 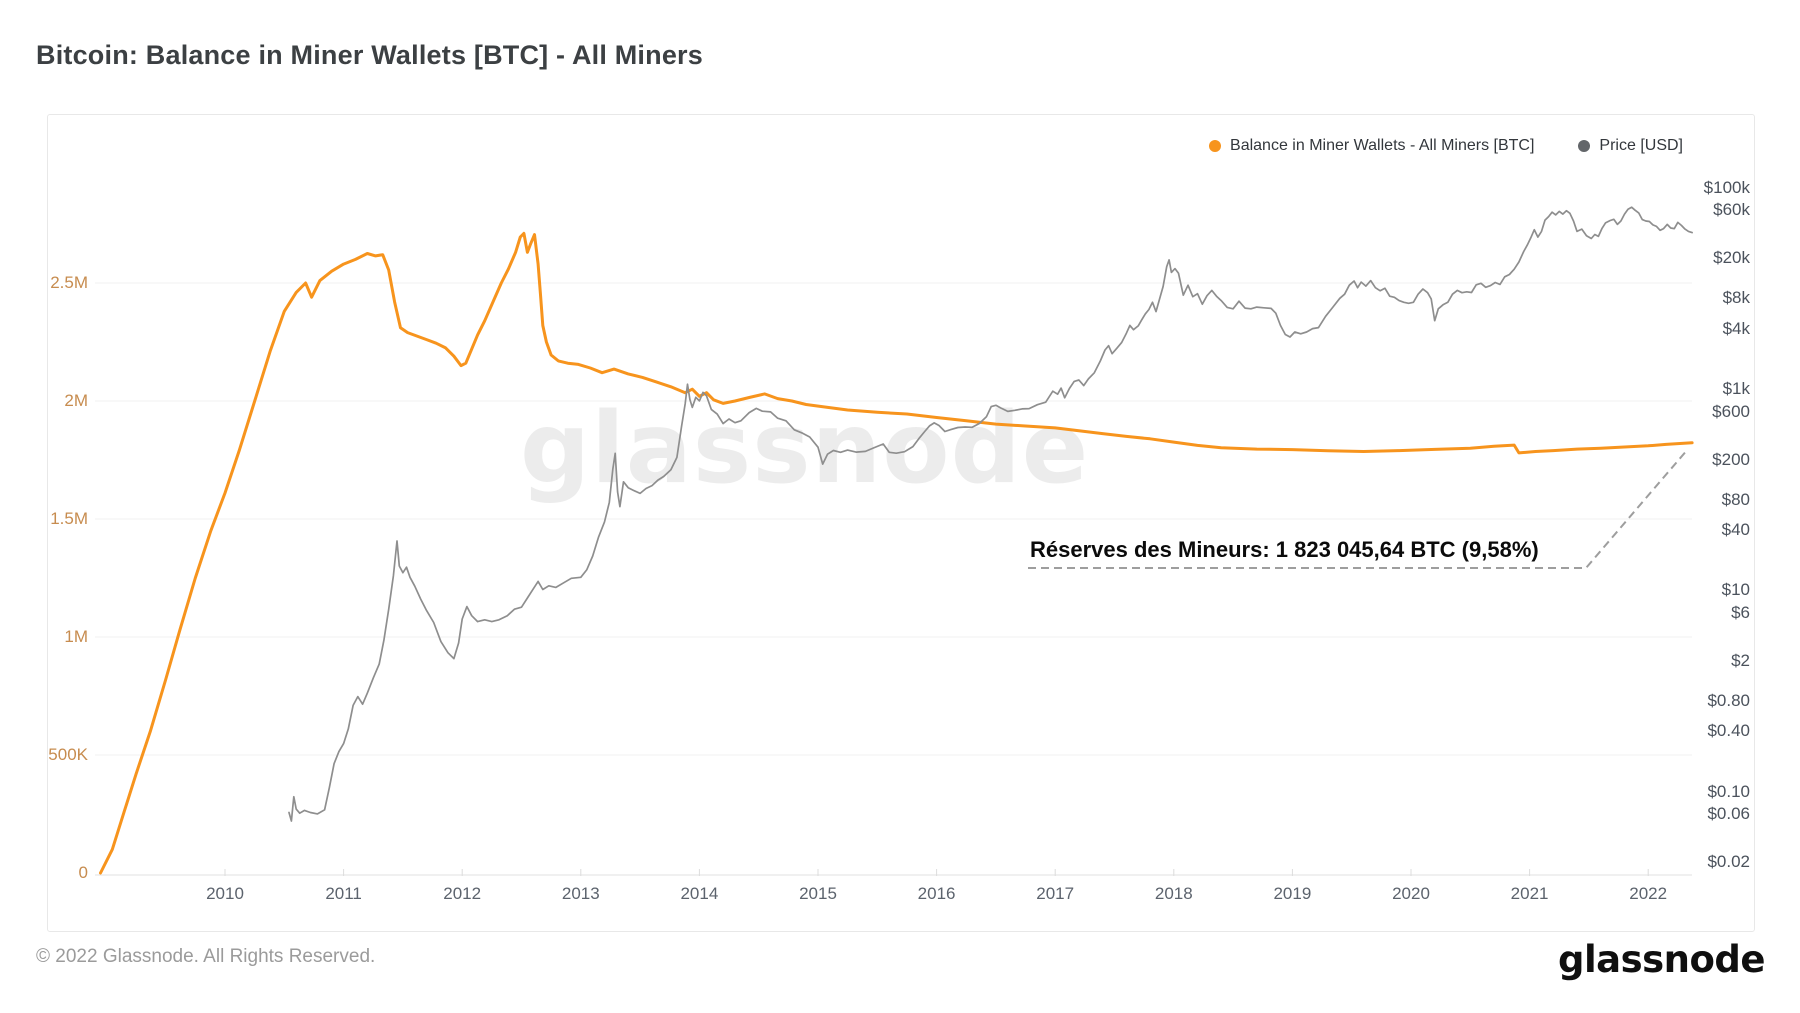 I want to click on y-right-tick-$100k: $100k, so click(x=1726, y=187).